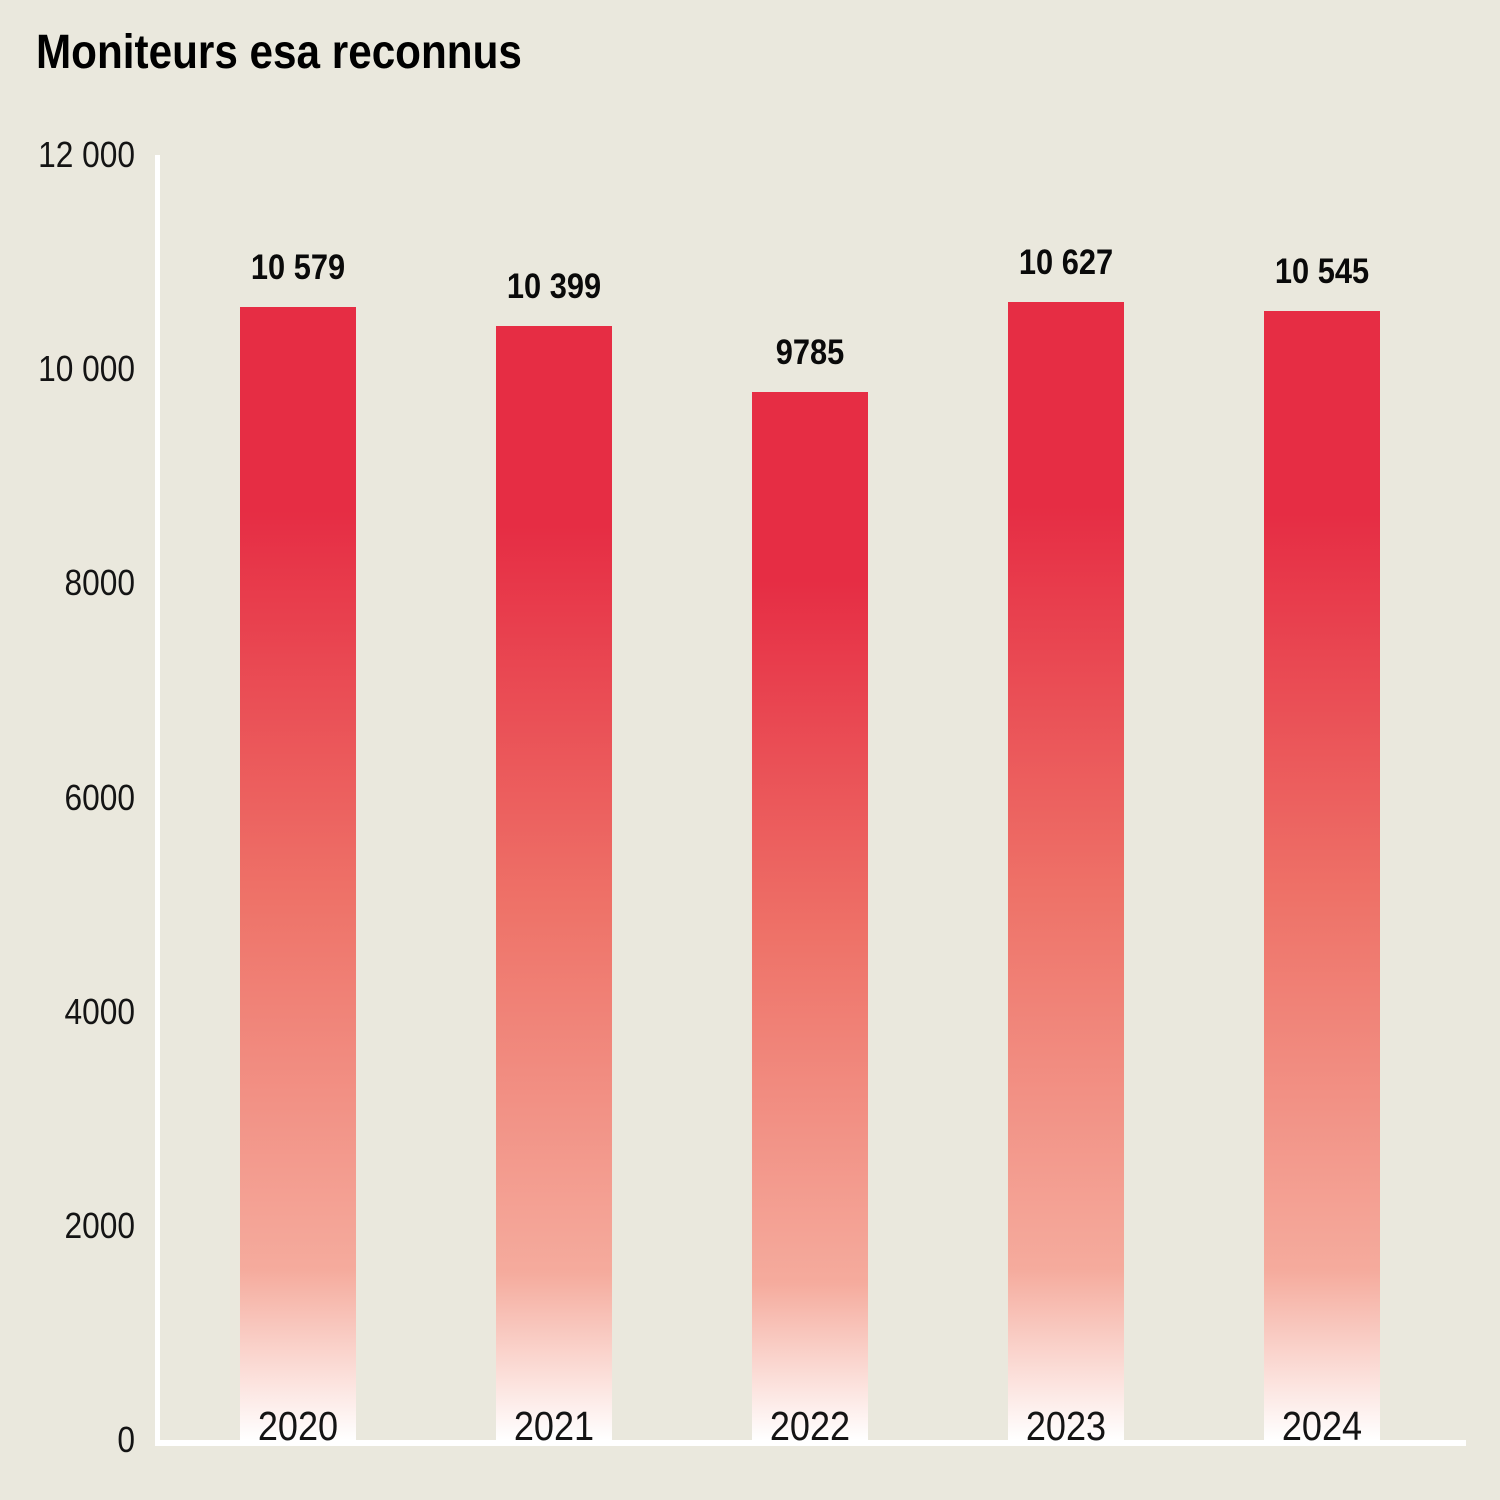 The height and width of the screenshot is (1500, 1500). I want to click on bar-value-label-2023: 10 627, so click(1065, 263).